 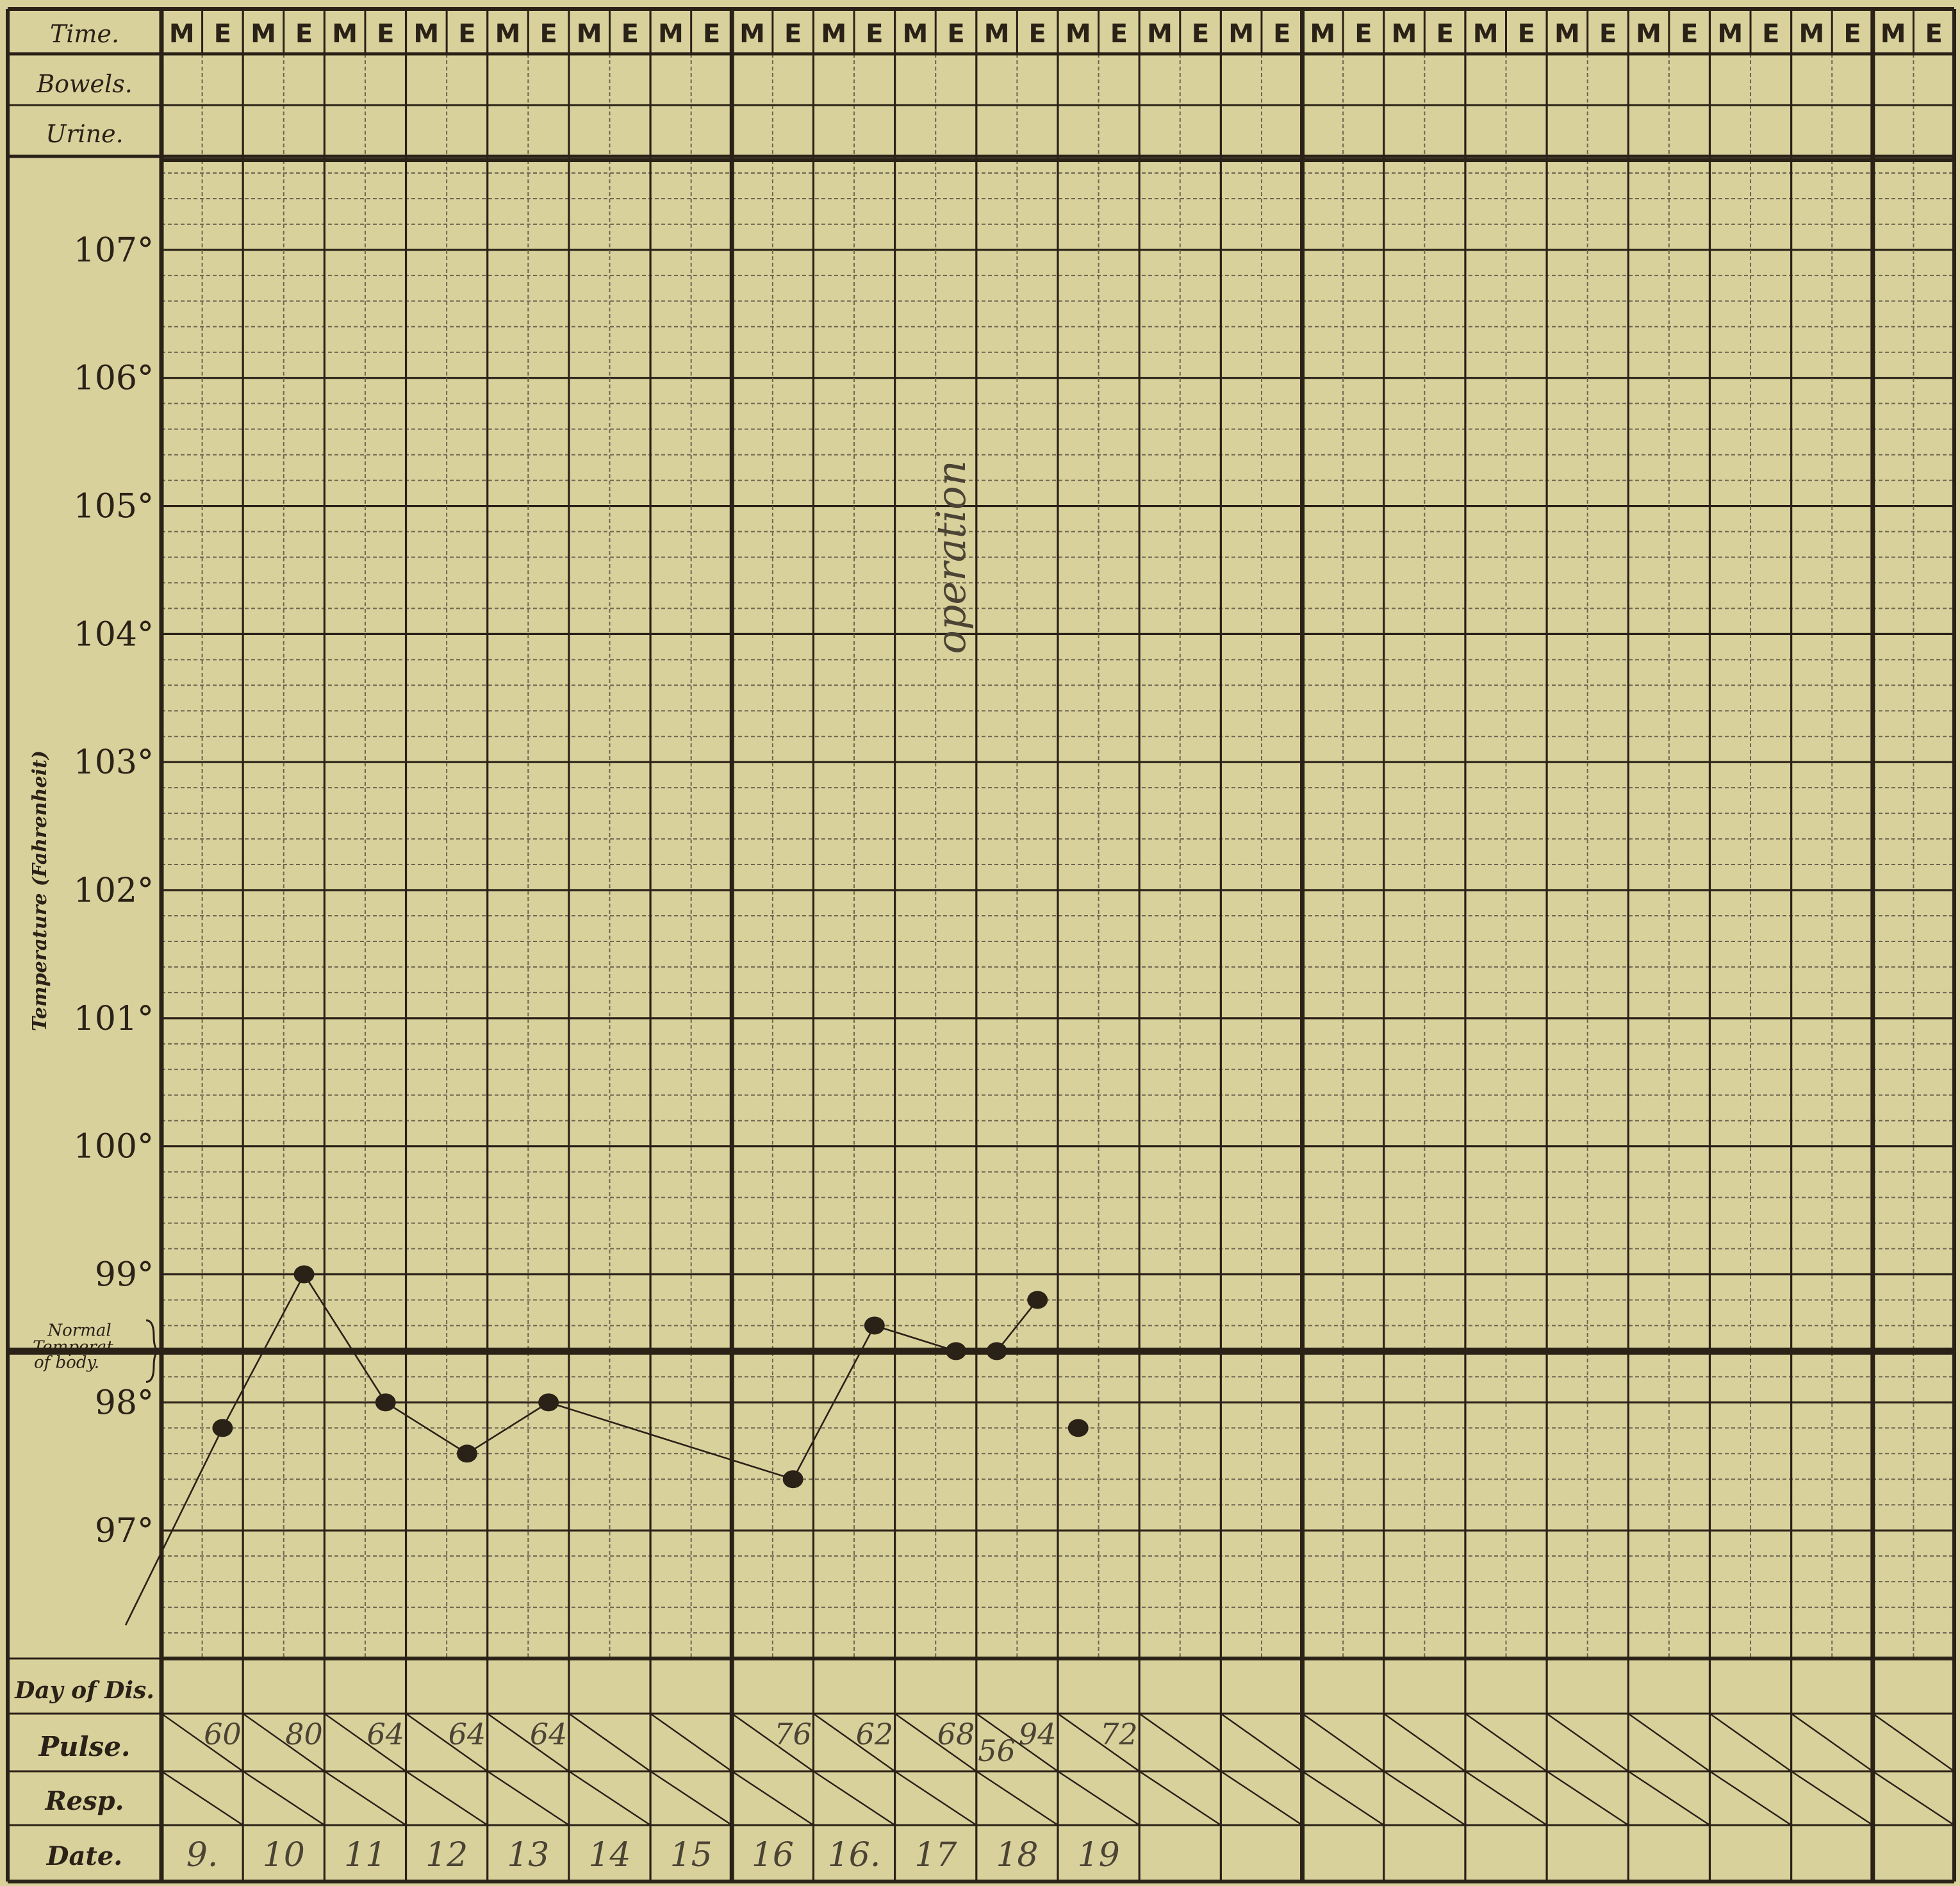 What do you see at coordinates (114, 1147) in the screenshot?
I see `y-tick-label: 100°` at bounding box center [114, 1147].